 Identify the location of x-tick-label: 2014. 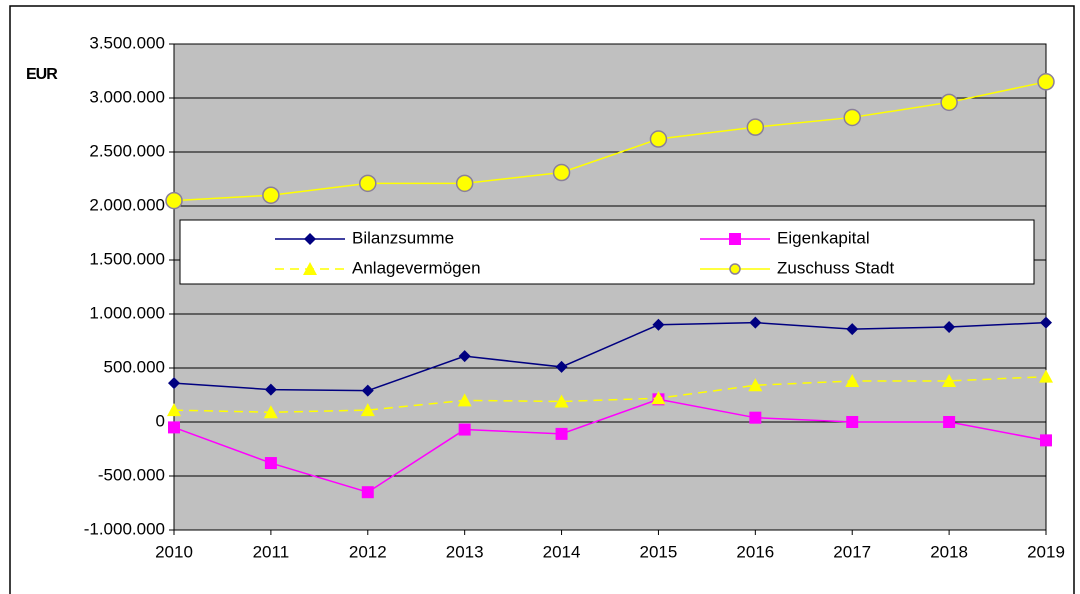
(562, 551).